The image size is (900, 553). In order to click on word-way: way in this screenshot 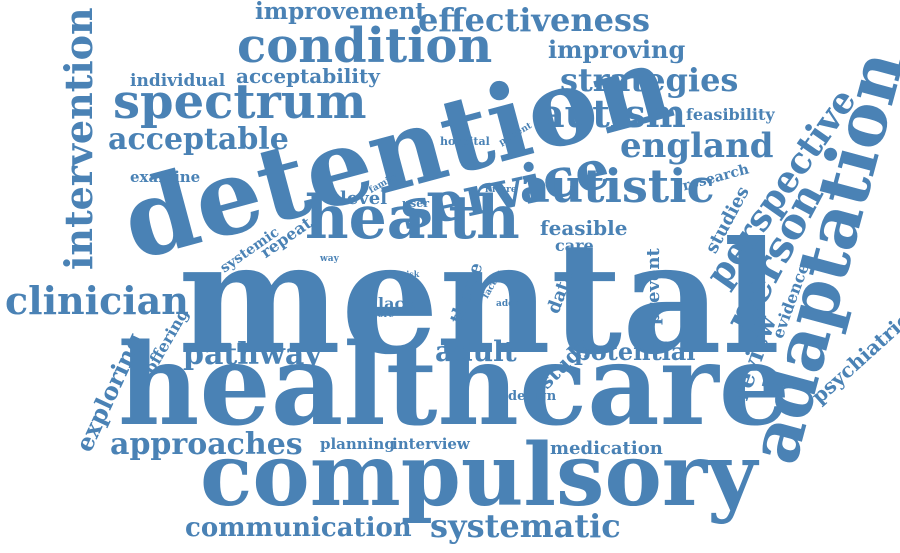, I will do `click(329, 259)`.